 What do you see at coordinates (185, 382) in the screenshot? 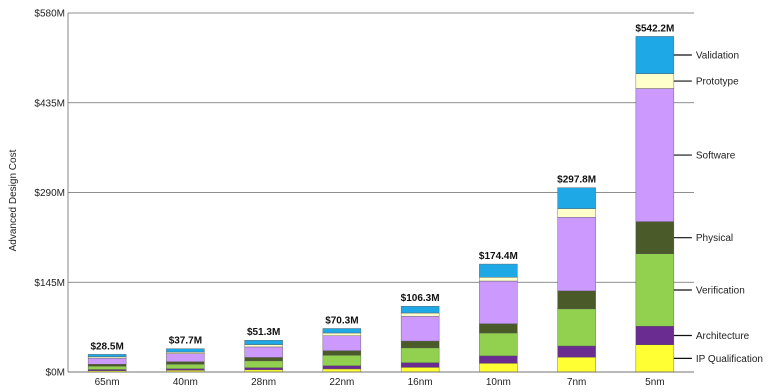
I see `x-tick-label: 40nm` at bounding box center [185, 382].